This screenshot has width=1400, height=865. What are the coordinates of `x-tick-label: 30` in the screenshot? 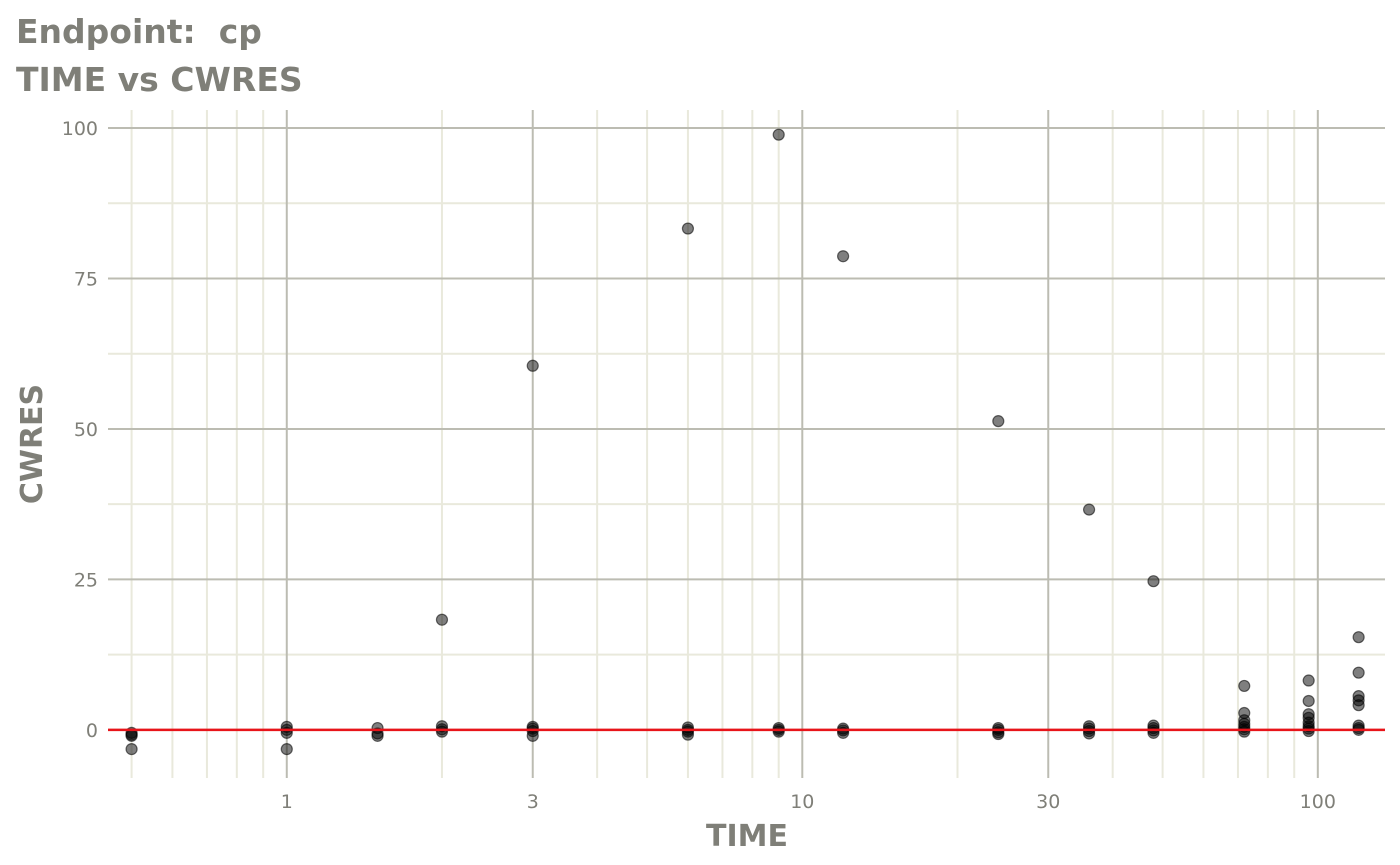 It's located at (1048, 802).